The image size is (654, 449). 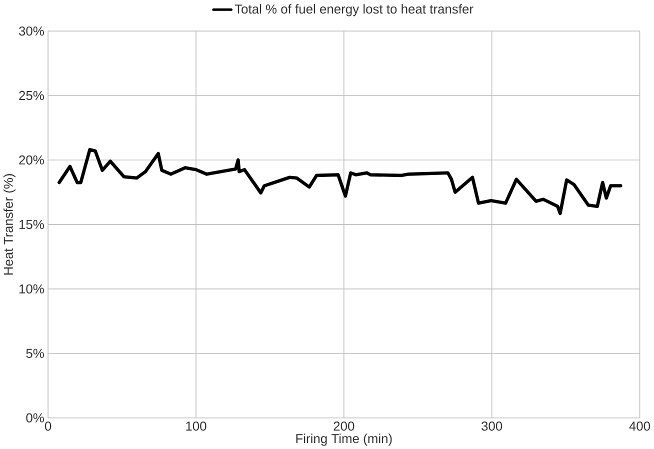 I want to click on x-tick-label: 0, so click(x=48, y=426).